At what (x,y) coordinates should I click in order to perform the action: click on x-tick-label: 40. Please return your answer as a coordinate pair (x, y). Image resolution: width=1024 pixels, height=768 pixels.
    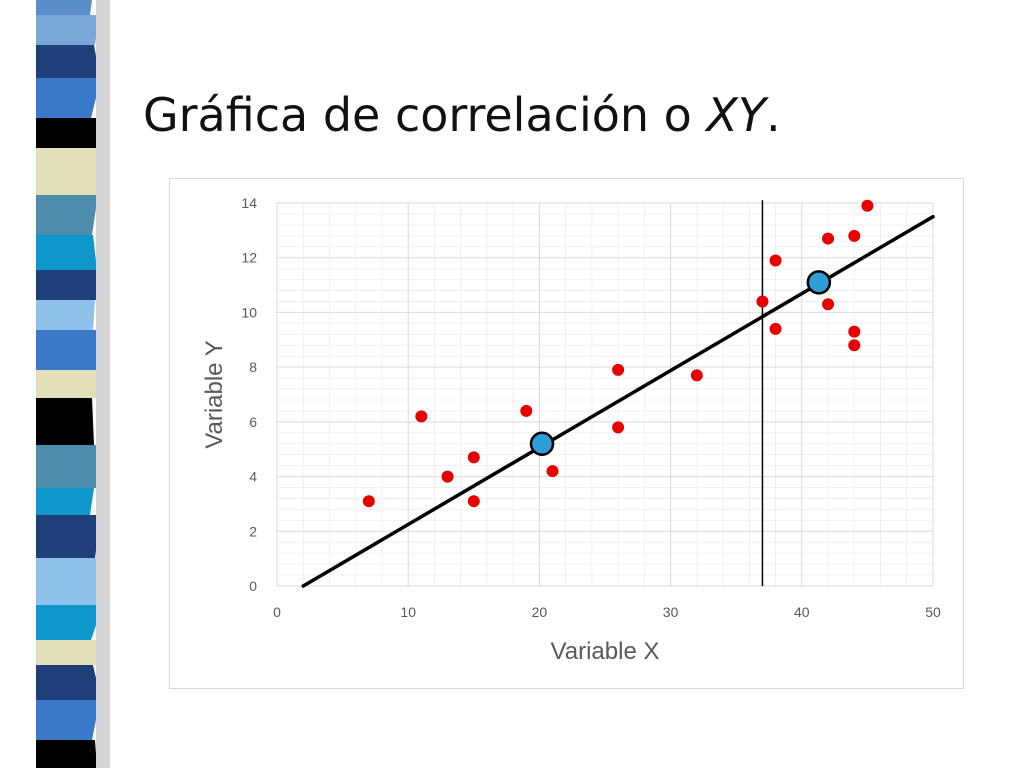
    Looking at the image, I should click on (802, 612).